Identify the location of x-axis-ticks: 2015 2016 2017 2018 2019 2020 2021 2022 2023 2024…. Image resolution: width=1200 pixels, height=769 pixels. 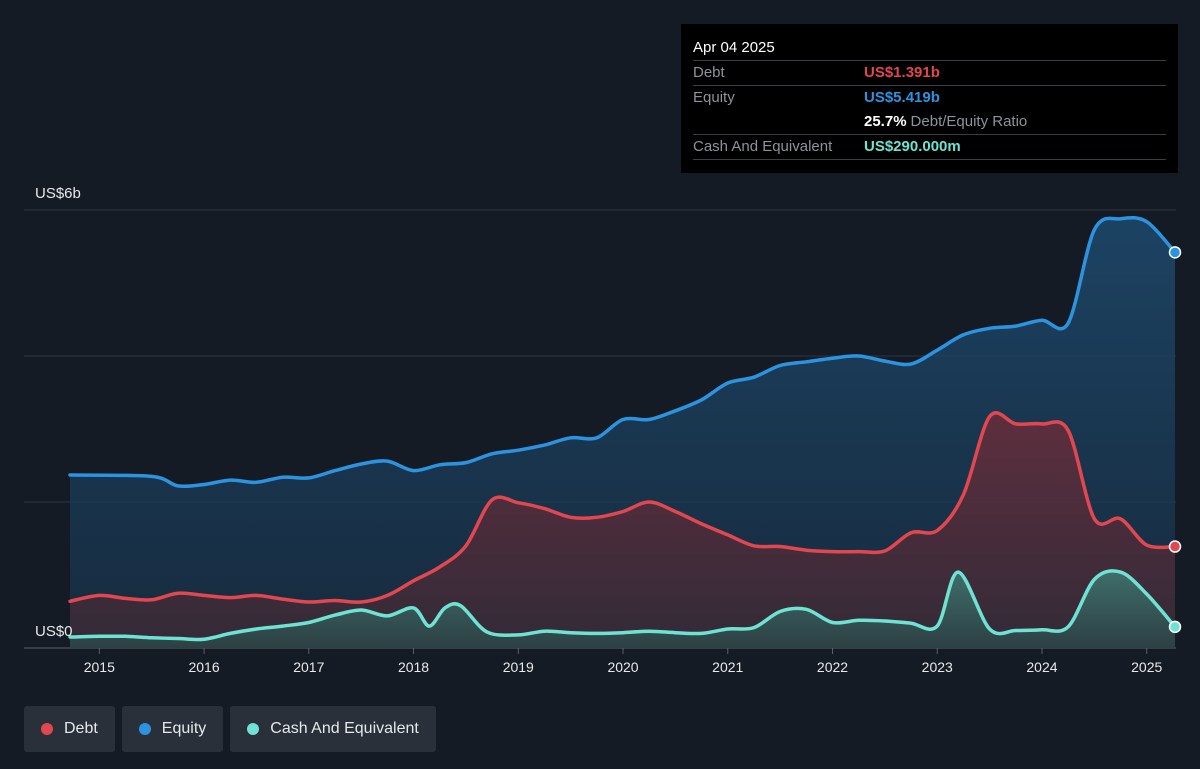
(623, 661).